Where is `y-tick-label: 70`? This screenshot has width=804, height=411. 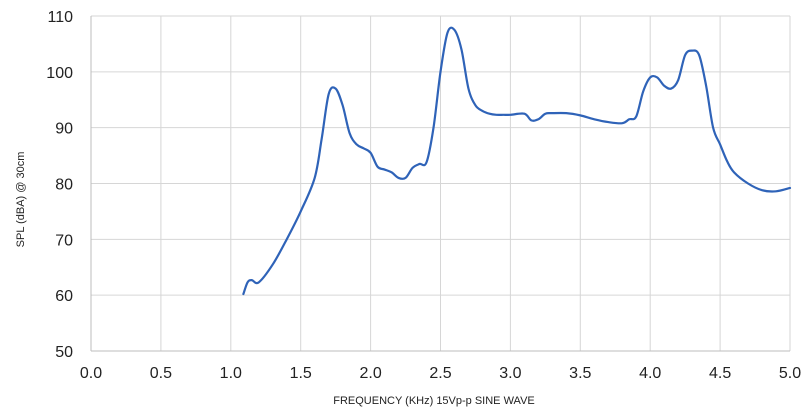 y-tick-label: 70 is located at coordinates (64, 240).